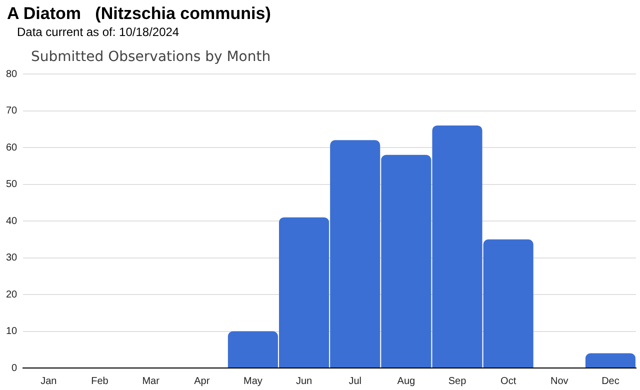 Image resolution: width=640 pixels, height=390 pixels. I want to click on bar, so click(610, 360).